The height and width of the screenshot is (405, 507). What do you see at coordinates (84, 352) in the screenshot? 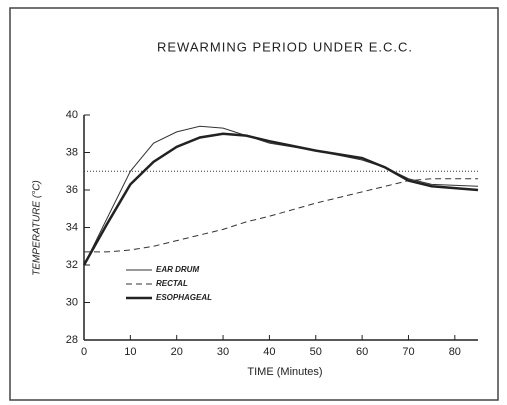
I see `x-tick-label: 0` at bounding box center [84, 352].